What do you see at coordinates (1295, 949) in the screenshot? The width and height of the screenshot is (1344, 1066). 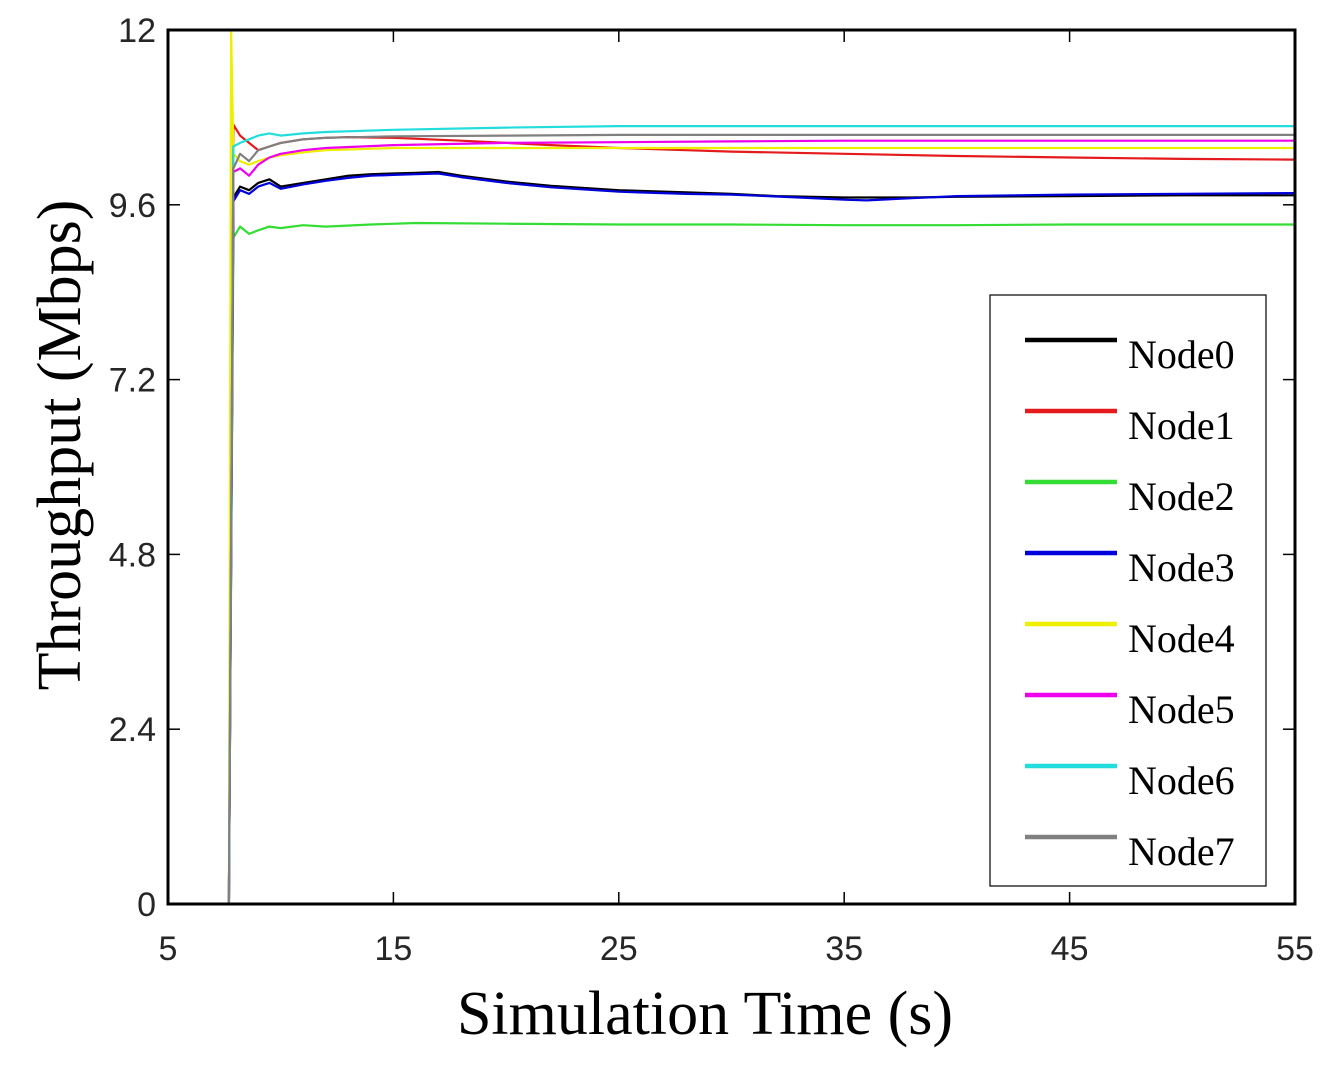 I see `x-tick-label: 55` at bounding box center [1295, 949].